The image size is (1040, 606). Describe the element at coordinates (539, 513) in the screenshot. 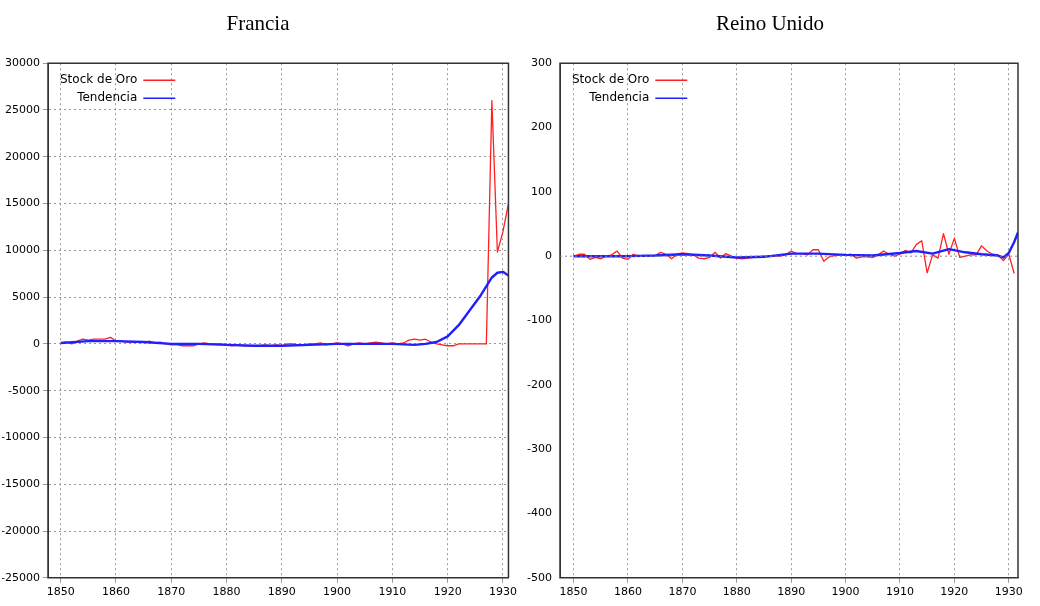

I see `y-tick-label: -400` at that location.